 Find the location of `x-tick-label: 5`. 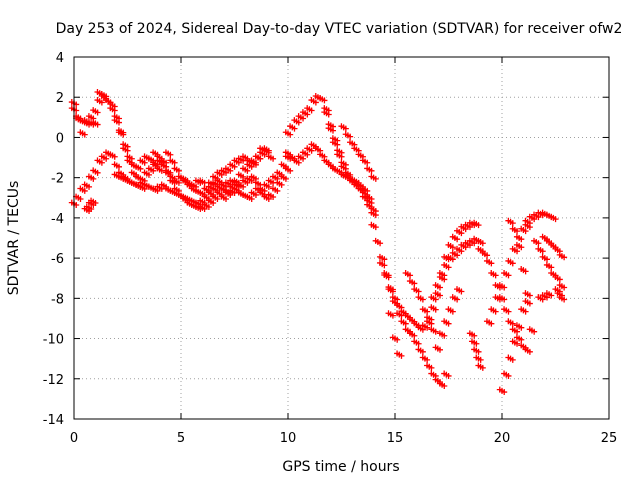

x-tick-label: 5 is located at coordinates (181, 438).